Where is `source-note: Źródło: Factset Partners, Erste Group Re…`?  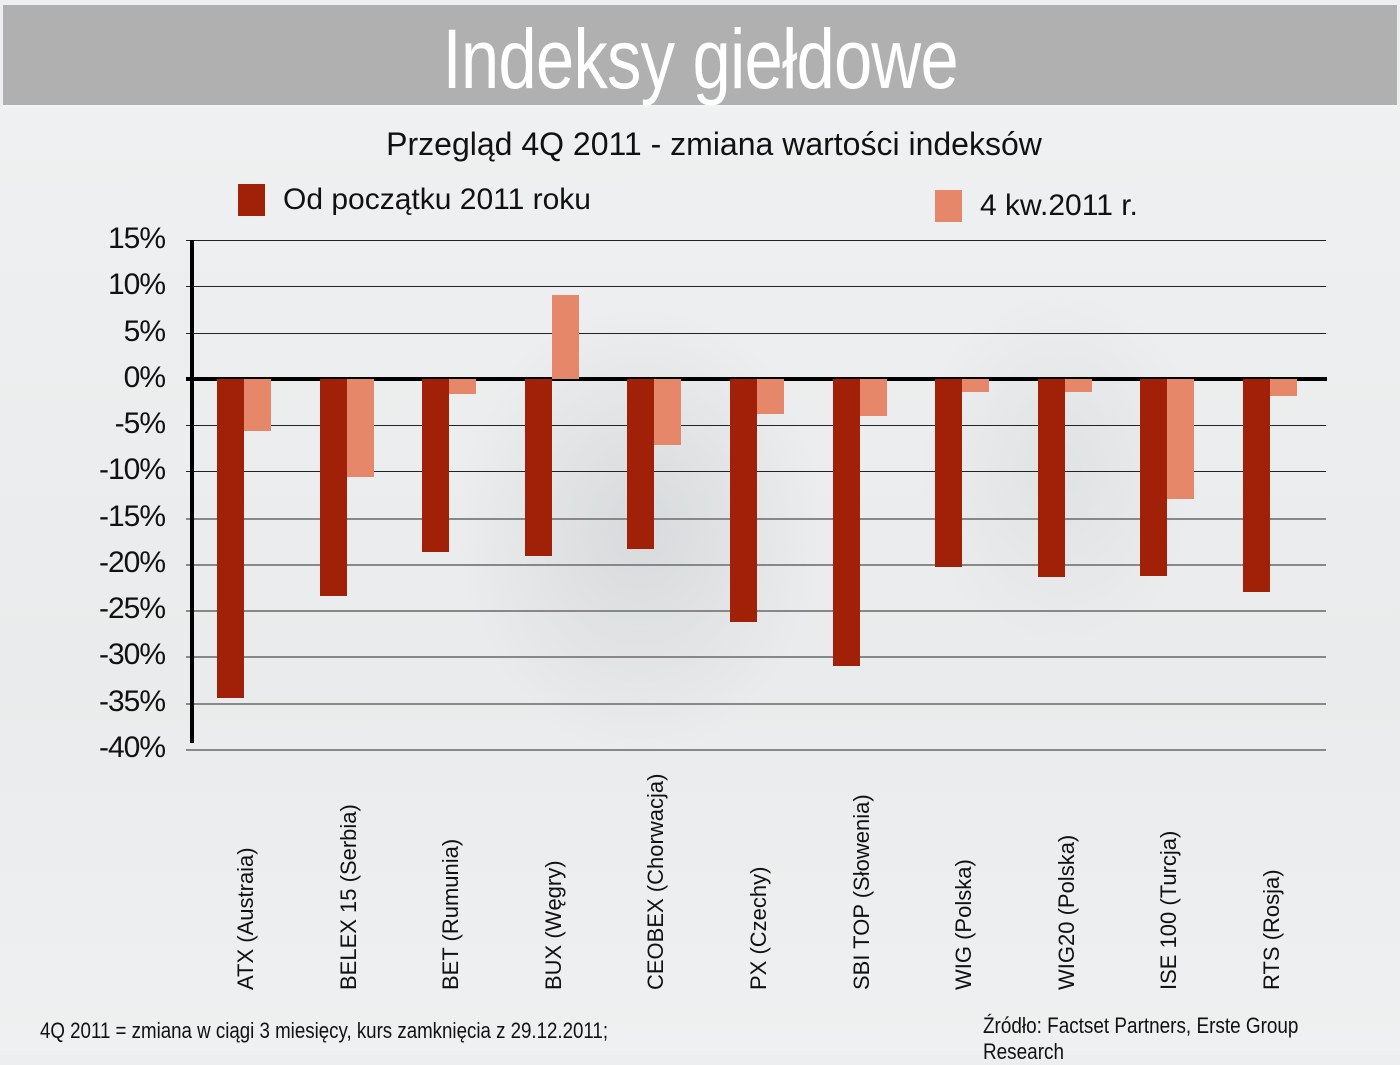
source-note: Źródło: Factset Partners, Erste Group Re… is located at coordinates (1141, 1038).